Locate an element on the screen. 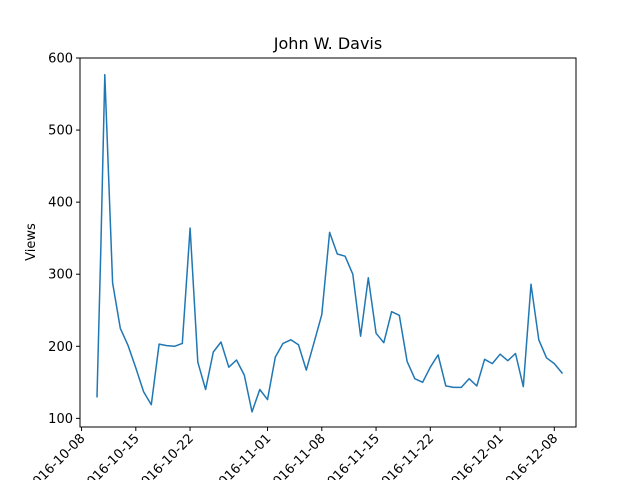 The height and width of the screenshot is (480, 640). y-tick-label: 300 is located at coordinates (60, 275).